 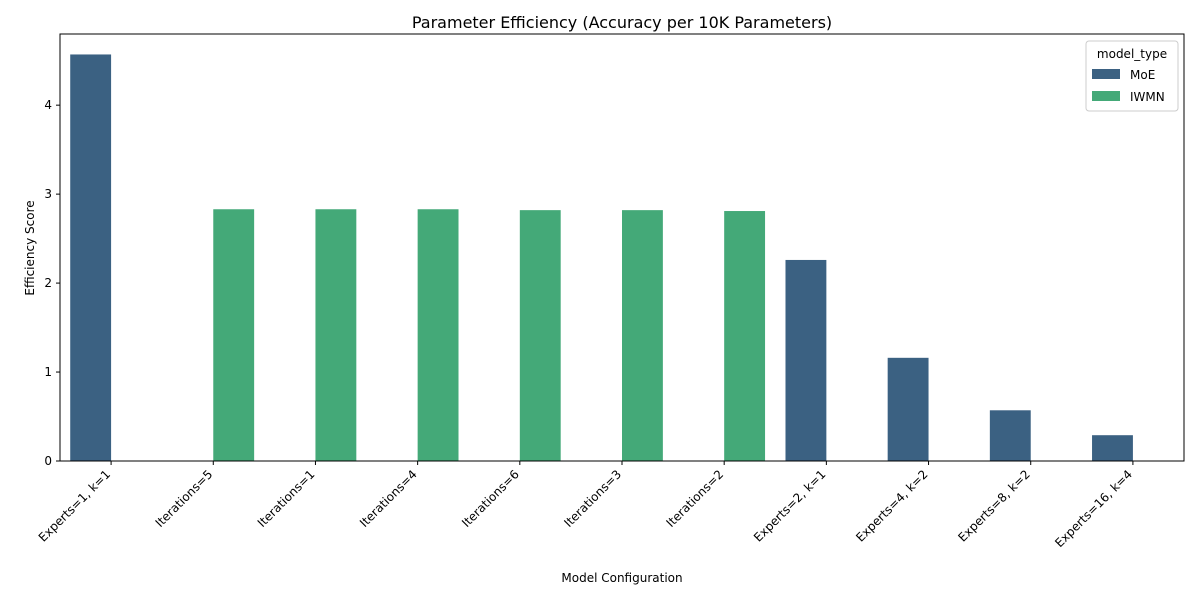 What do you see at coordinates (1106, 96) in the screenshot?
I see `legend-swatch-iwmn` at bounding box center [1106, 96].